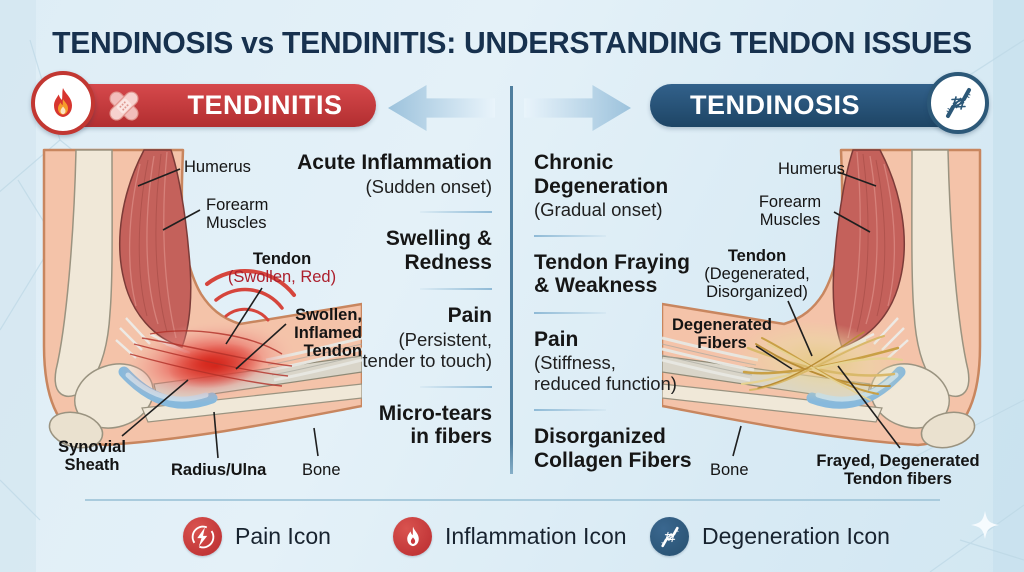  What do you see at coordinates (438, 250) in the screenshot?
I see `feature-swelling-redness: Swelling & Redness` at bounding box center [438, 250].